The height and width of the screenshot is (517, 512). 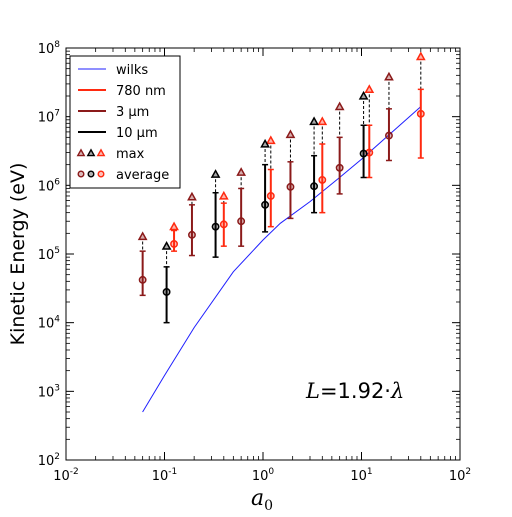 I want to click on y-tick-label: 104, so click(x=49, y=323).